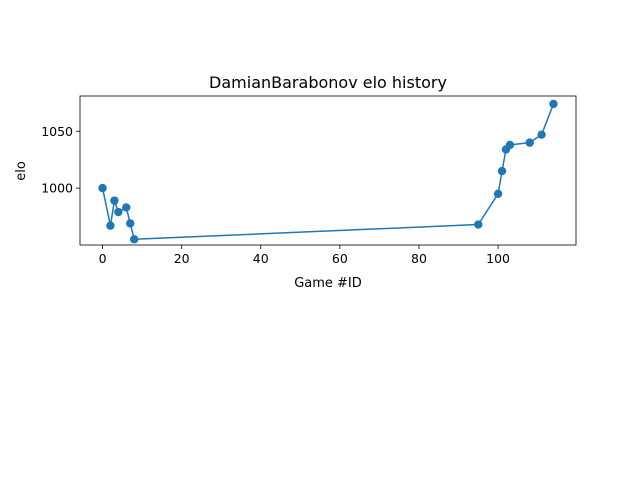 Image resolution: width=640 pixels, height=480 pixels. Describe the element at coordinates (498, 258) in the screenshot. I see `x-tick-label: 100` at that location.